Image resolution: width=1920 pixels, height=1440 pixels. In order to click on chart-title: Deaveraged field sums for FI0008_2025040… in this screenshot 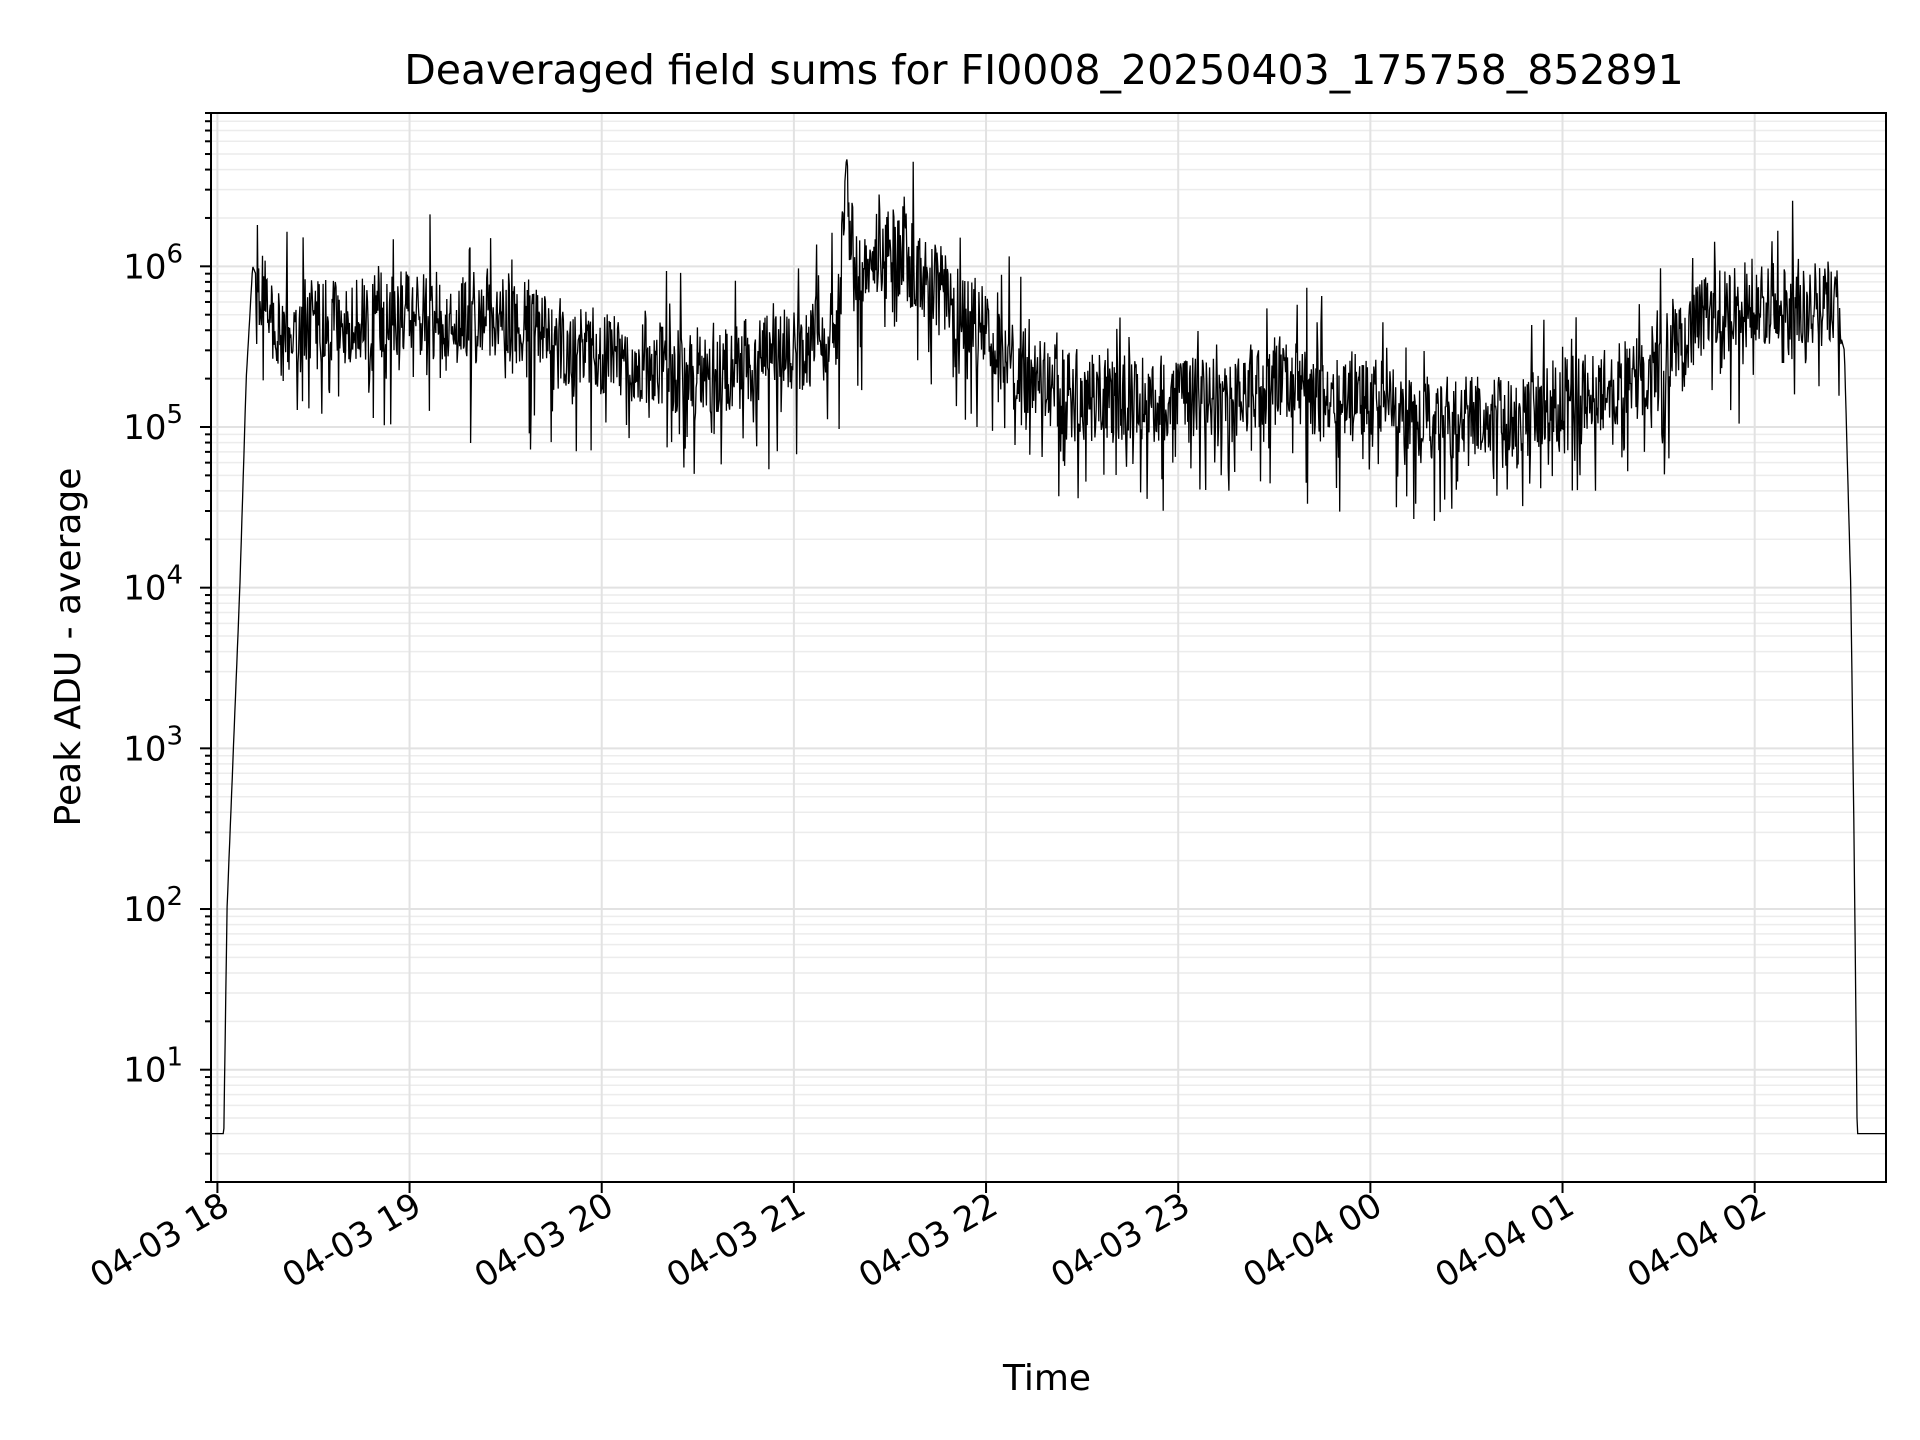, I will do `click(1044, 70)`.